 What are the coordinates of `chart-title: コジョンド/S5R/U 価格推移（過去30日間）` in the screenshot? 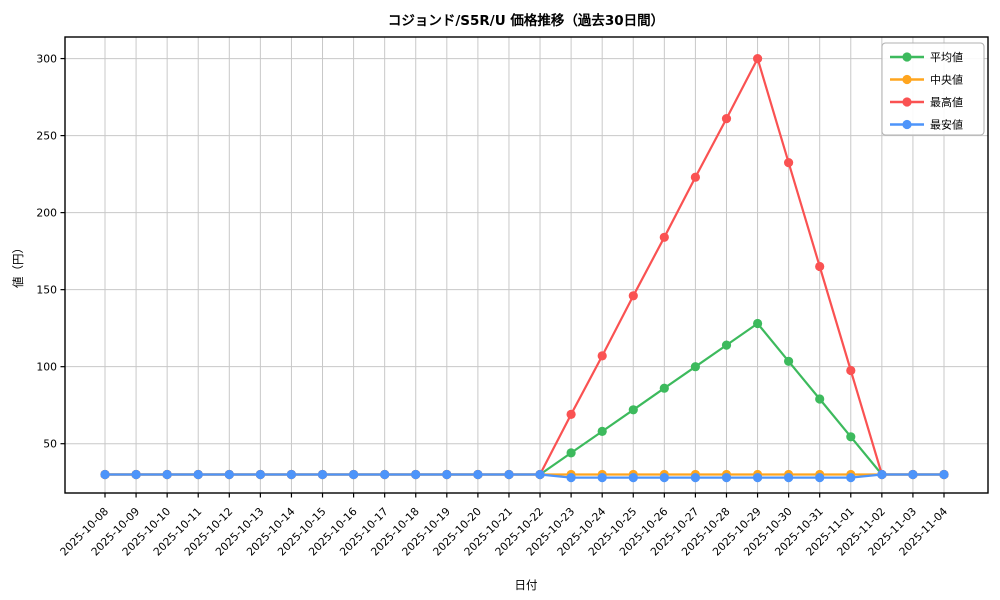 It's located at (526, 20).